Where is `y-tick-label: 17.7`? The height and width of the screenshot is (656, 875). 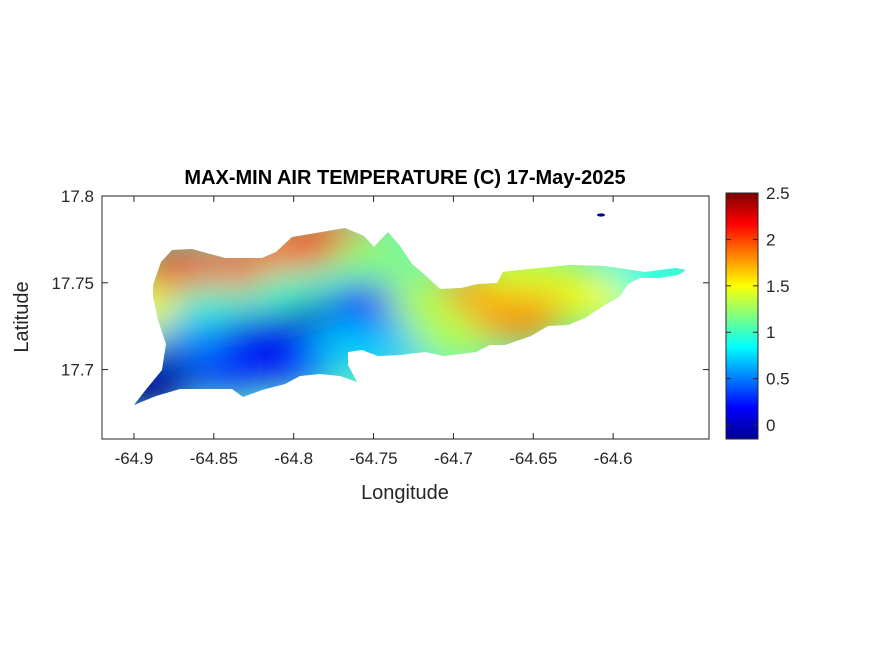 y-tick-label: 17.7 is located at coordinates (77, 370).